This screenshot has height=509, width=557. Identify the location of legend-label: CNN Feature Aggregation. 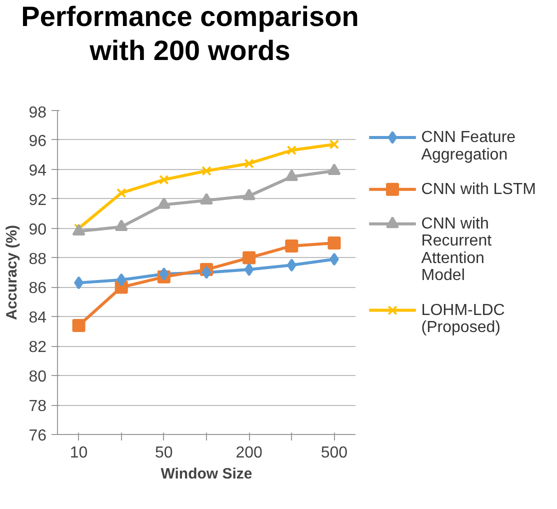
(468, 146).